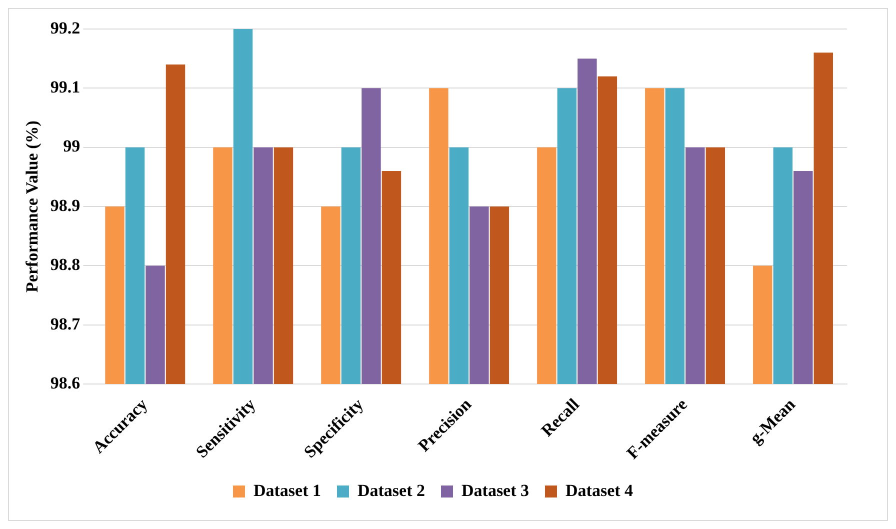 This screenshot has width=896, height=529. What do you see at coordinates (65, 28) in the screenshot?
I see `y-tick-label: 99.2` at bounding box center [65, 28].